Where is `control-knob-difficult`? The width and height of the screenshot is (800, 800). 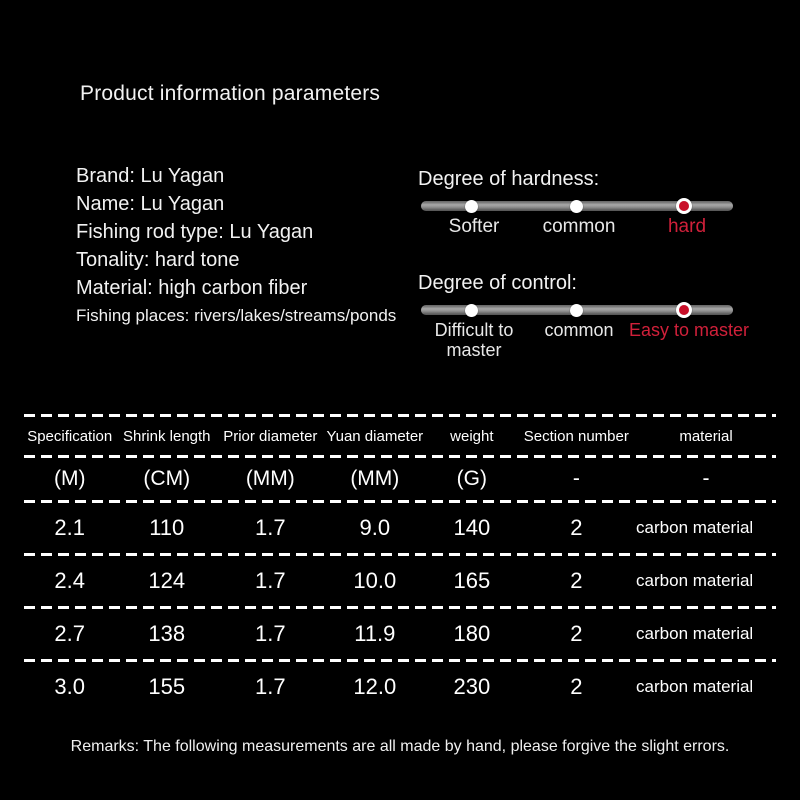 control-knob-difficult is located at coordinates (471, 310).